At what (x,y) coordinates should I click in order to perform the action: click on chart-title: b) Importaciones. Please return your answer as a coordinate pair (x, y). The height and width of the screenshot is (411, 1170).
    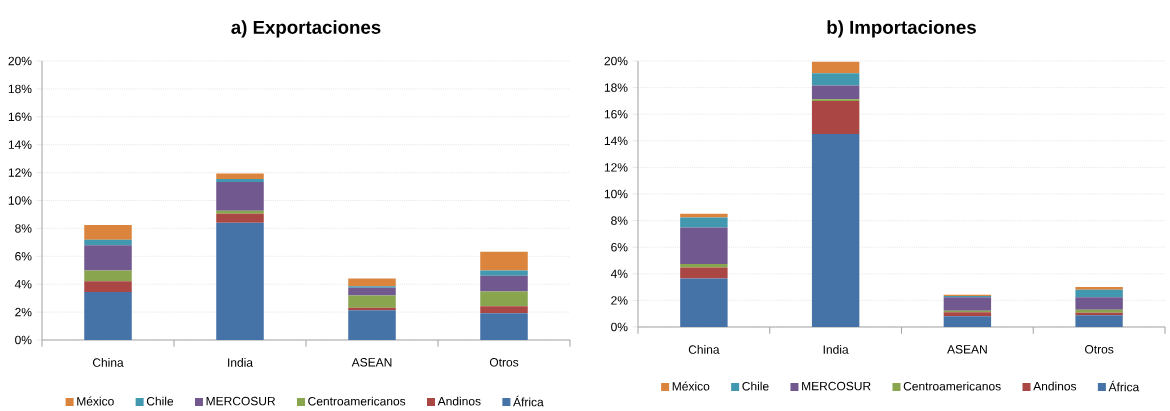
    Looking at the image, I should click on (901, 29).